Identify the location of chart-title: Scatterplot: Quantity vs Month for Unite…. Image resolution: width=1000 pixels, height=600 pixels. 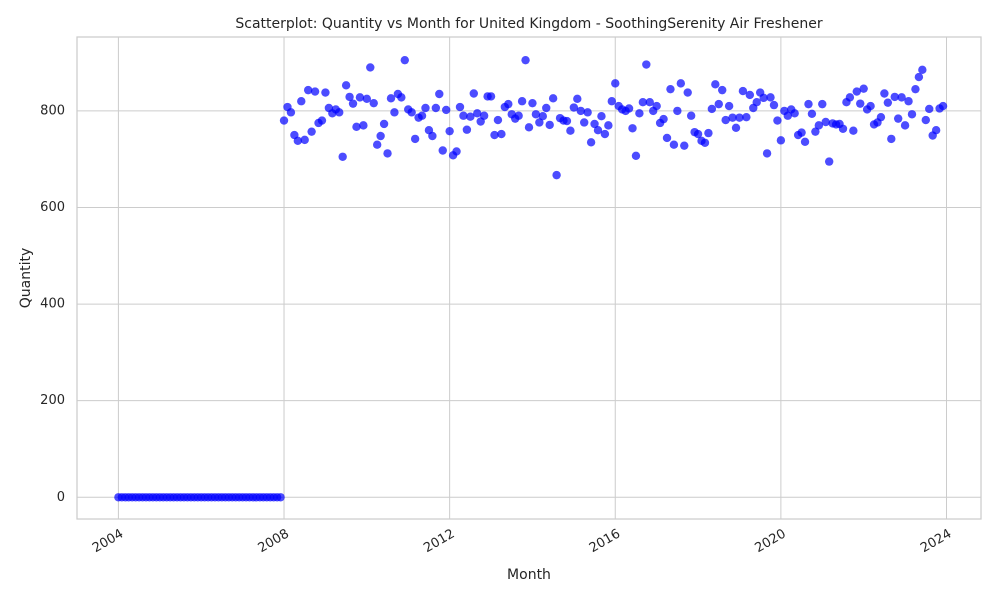
(528, 24).